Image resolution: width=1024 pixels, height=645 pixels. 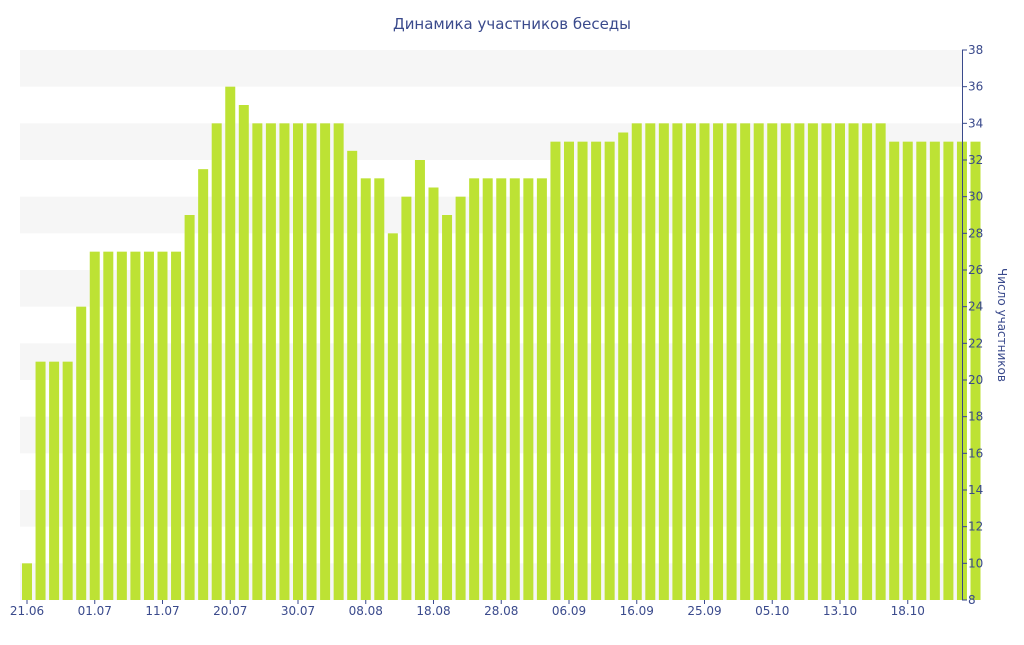 What do you see at coordinates (433, 611) in the screenshot?
I see `x-tick-label: 18.08` at bounding box center [433, 611].